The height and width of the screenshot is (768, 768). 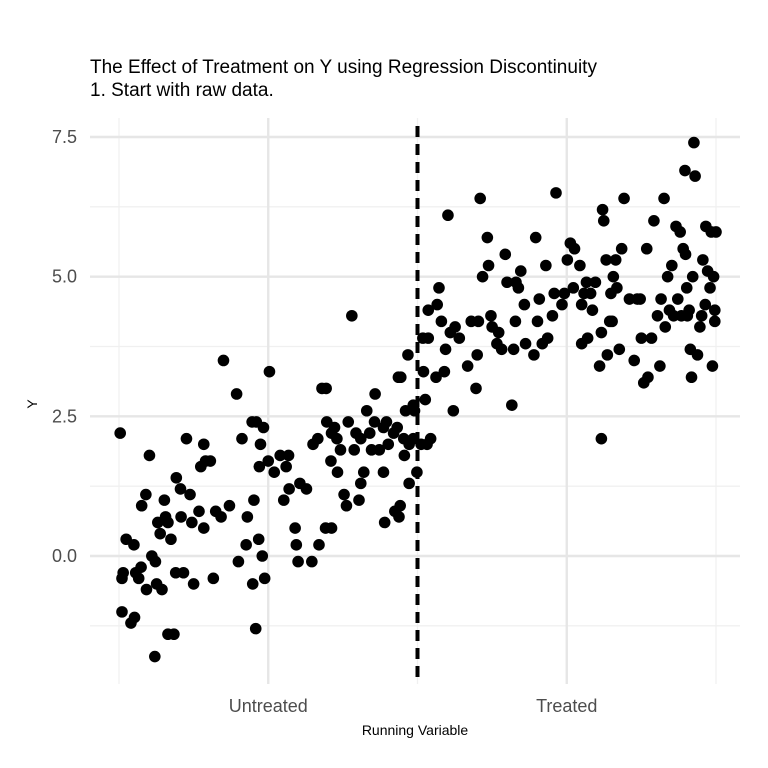 What do you see at coordinates (413, 706) in the screenshot?
I see `x-tick-labels: Untreated Treated` at bounding box center [413, 706].